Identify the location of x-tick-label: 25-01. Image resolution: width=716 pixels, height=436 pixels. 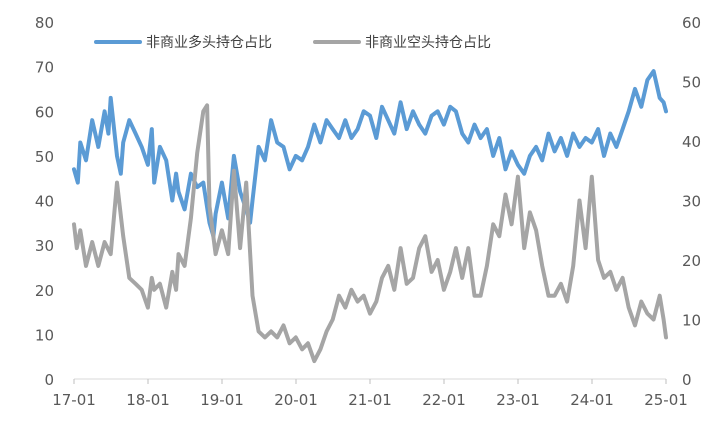
(666, 400).